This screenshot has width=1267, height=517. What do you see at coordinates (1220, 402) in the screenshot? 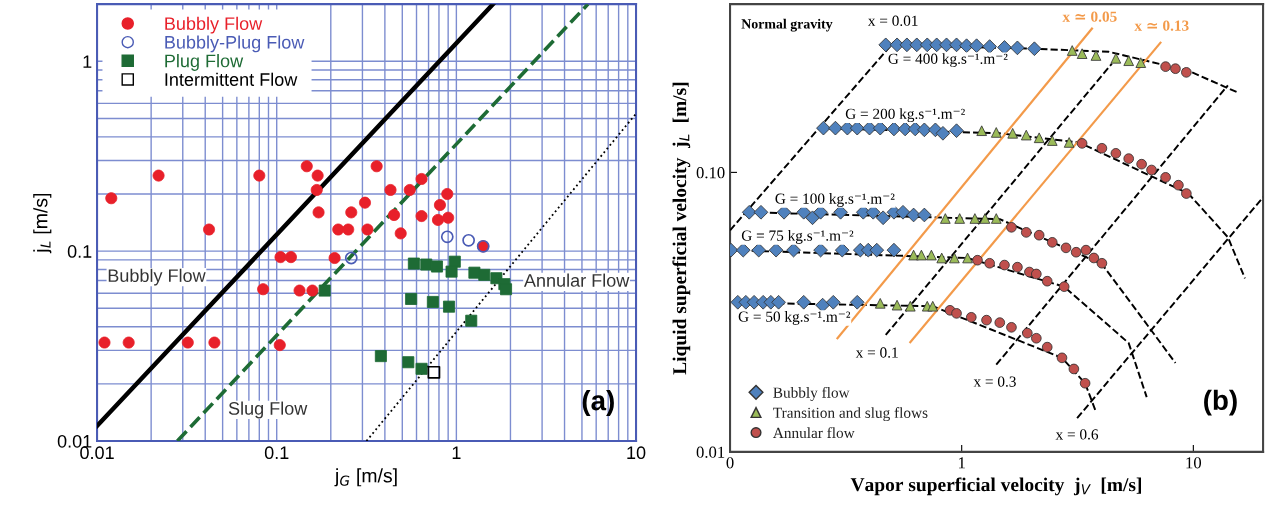
I see `annotation: (b)` at bounding box center [1220, 402].